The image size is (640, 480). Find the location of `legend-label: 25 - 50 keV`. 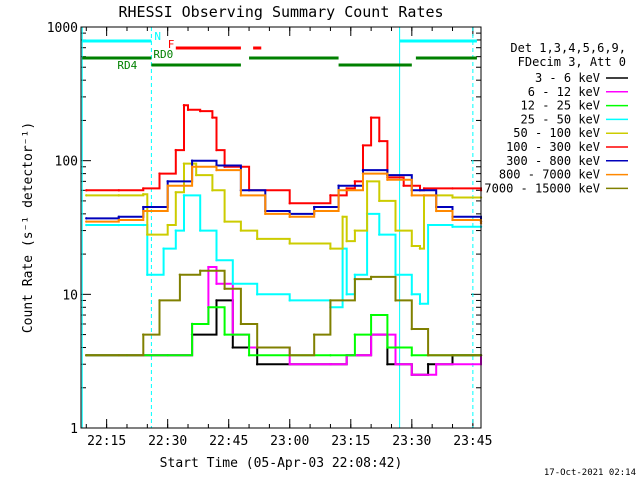

legend-label: 25 - 50 keV is located at coordinates (560, 119).